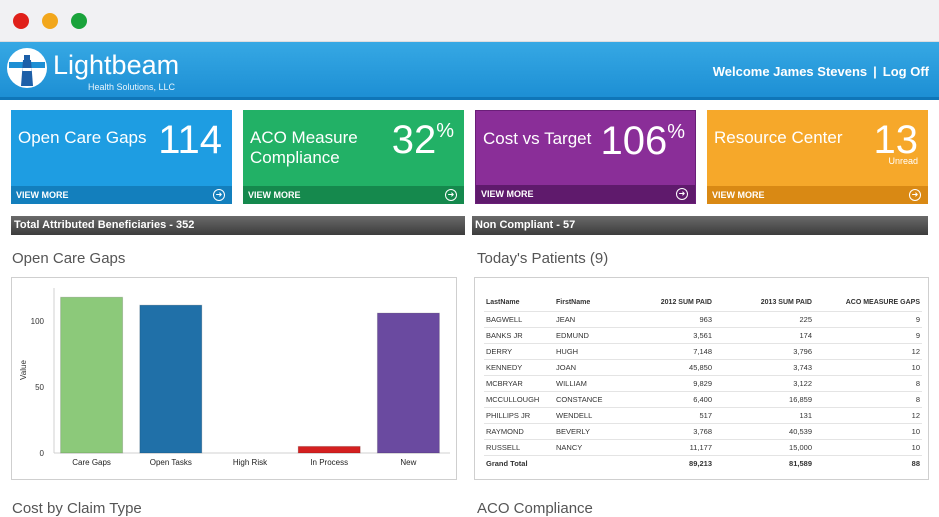  I want to click on table-cell: 225, so click(764, 318).